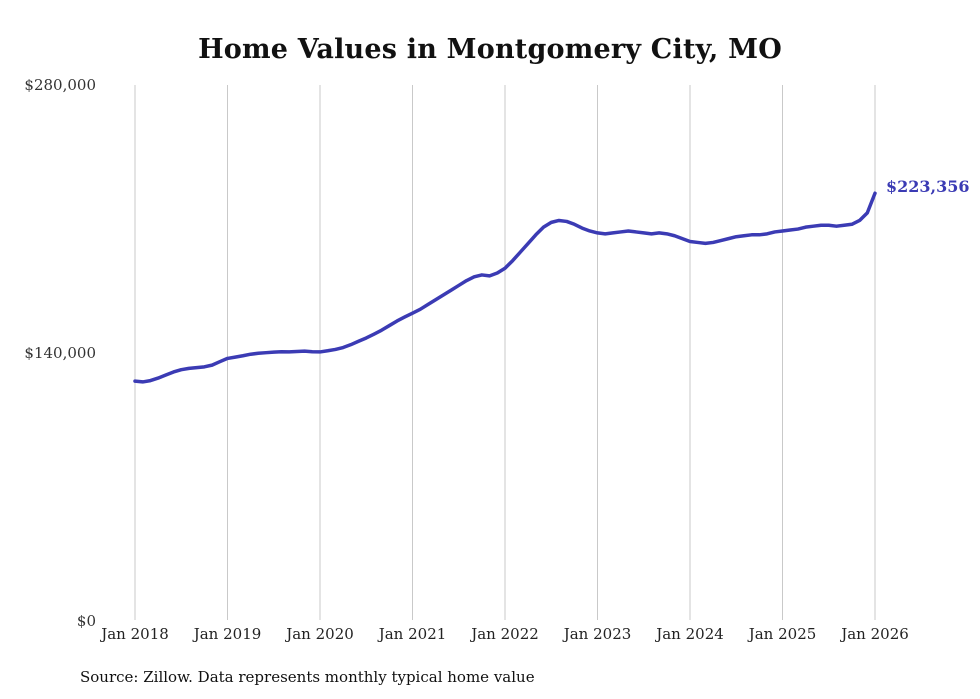  I want to click on y-axis-tick-label-0: $0, so click(86, 621).